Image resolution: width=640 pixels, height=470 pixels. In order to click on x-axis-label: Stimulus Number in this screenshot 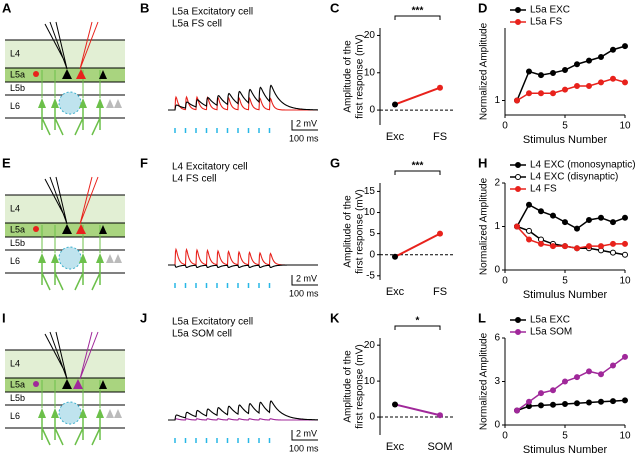, I will do `click(565, 295)`.